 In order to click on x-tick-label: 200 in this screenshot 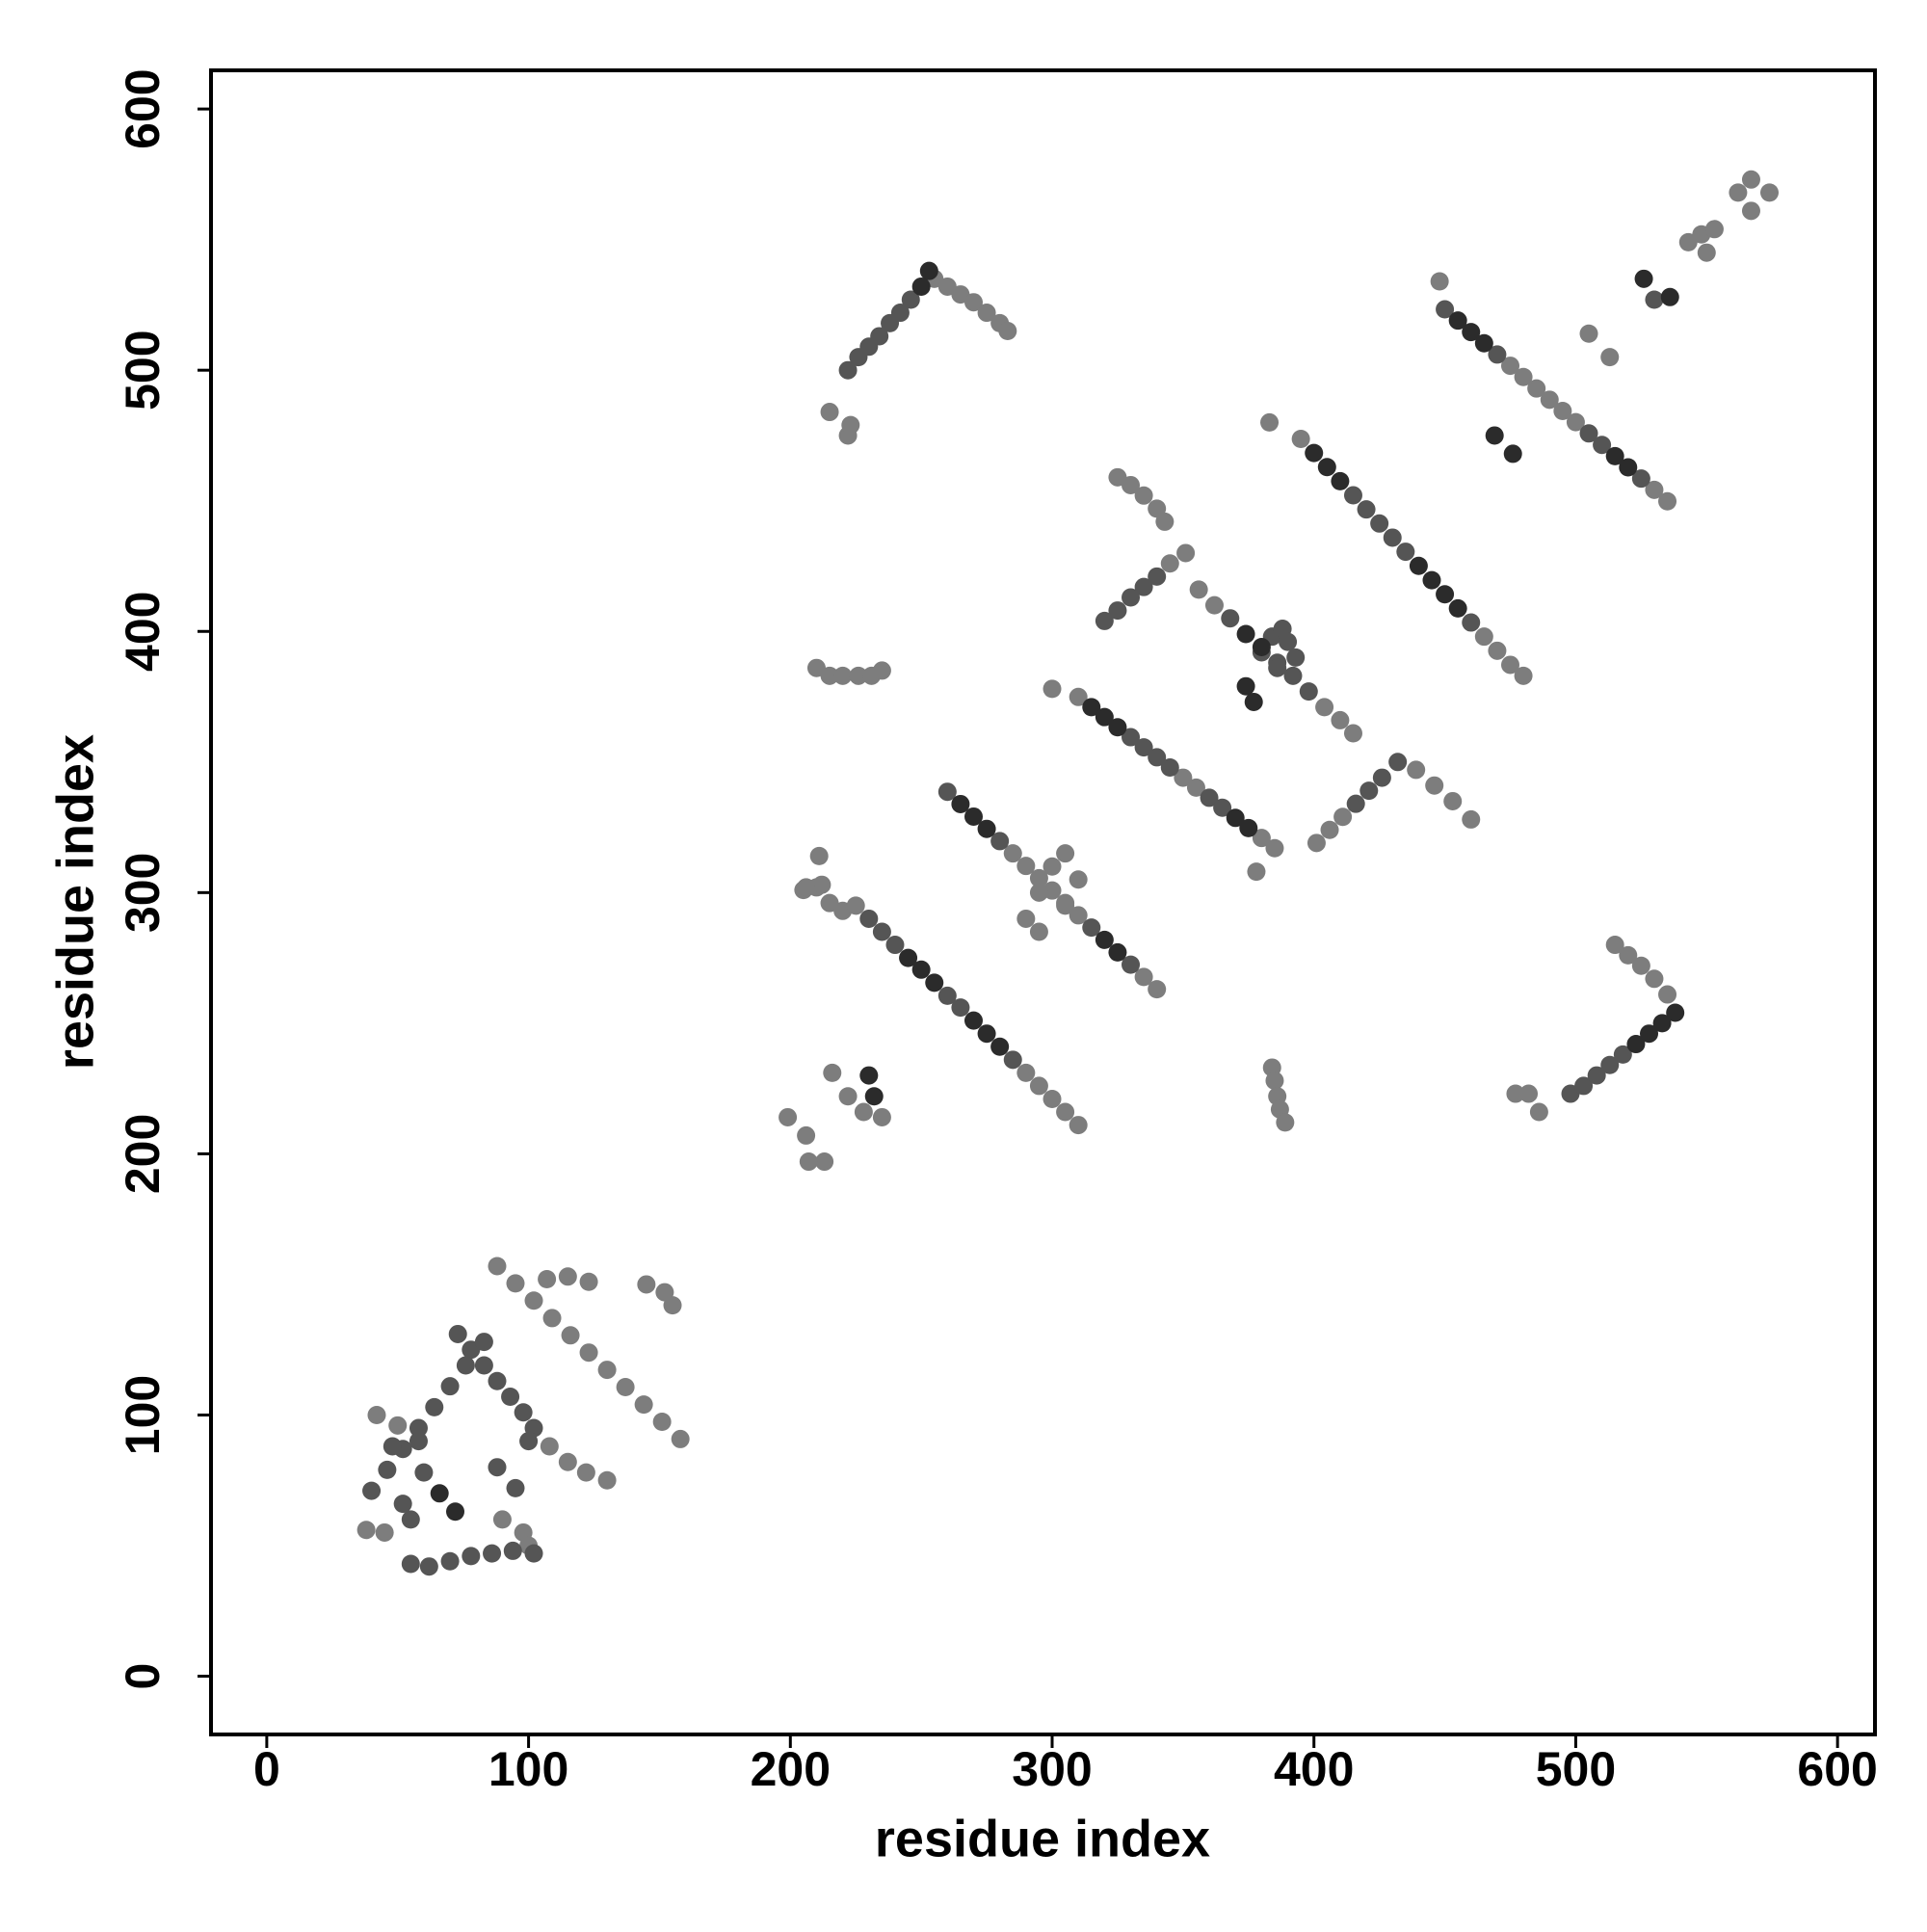, I will do `click(791, 1769)`.